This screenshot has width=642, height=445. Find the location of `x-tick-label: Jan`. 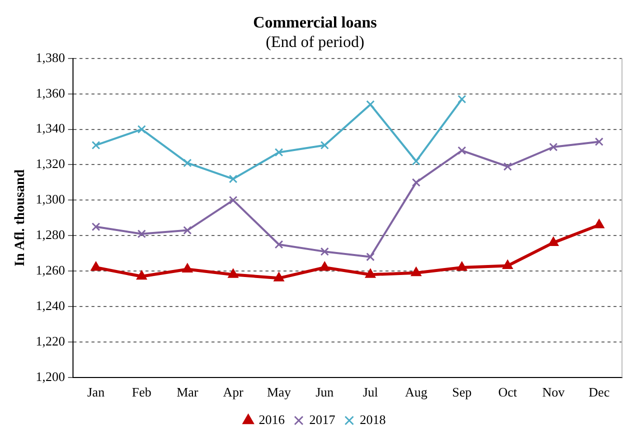

x-tick-label: Jan is located at coordinates (96, 392).